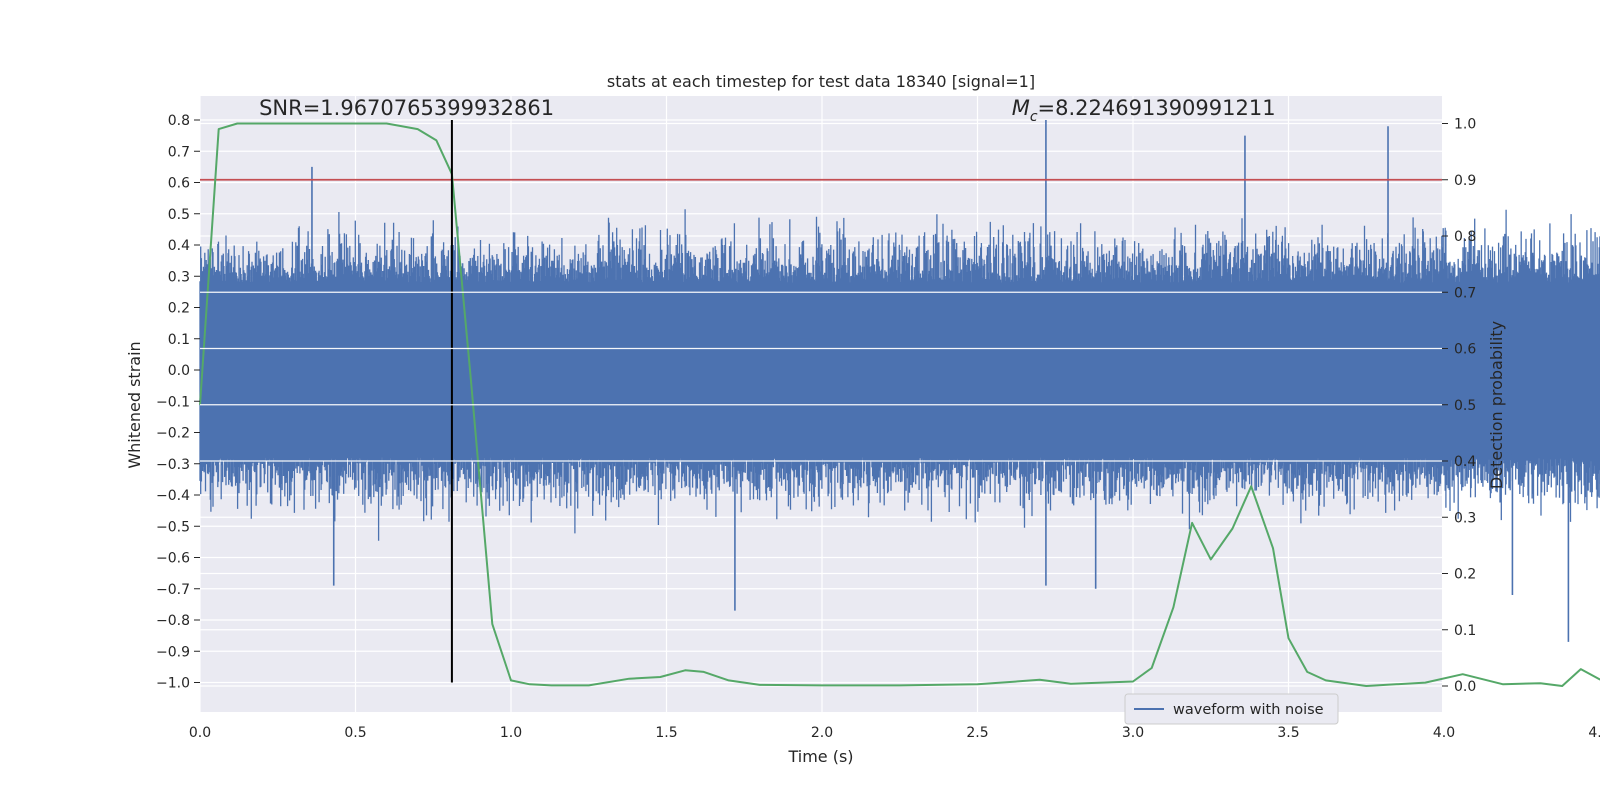 The width and height of the screenshot is (1600, 800). Describe the element at coordinates (179, 246) in the screenshot. I see `left-y-tick-label: 0.4` at that location.